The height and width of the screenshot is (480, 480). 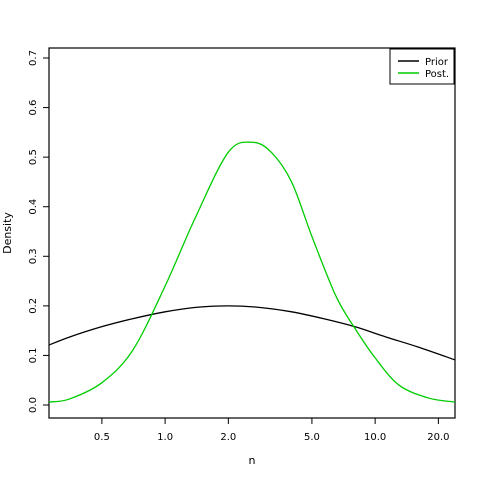 I want to click on y-axis: 0.0 0.1 0.2 0.3 0.4 0.5 0.6 0.7, so click(x=39, y=231).